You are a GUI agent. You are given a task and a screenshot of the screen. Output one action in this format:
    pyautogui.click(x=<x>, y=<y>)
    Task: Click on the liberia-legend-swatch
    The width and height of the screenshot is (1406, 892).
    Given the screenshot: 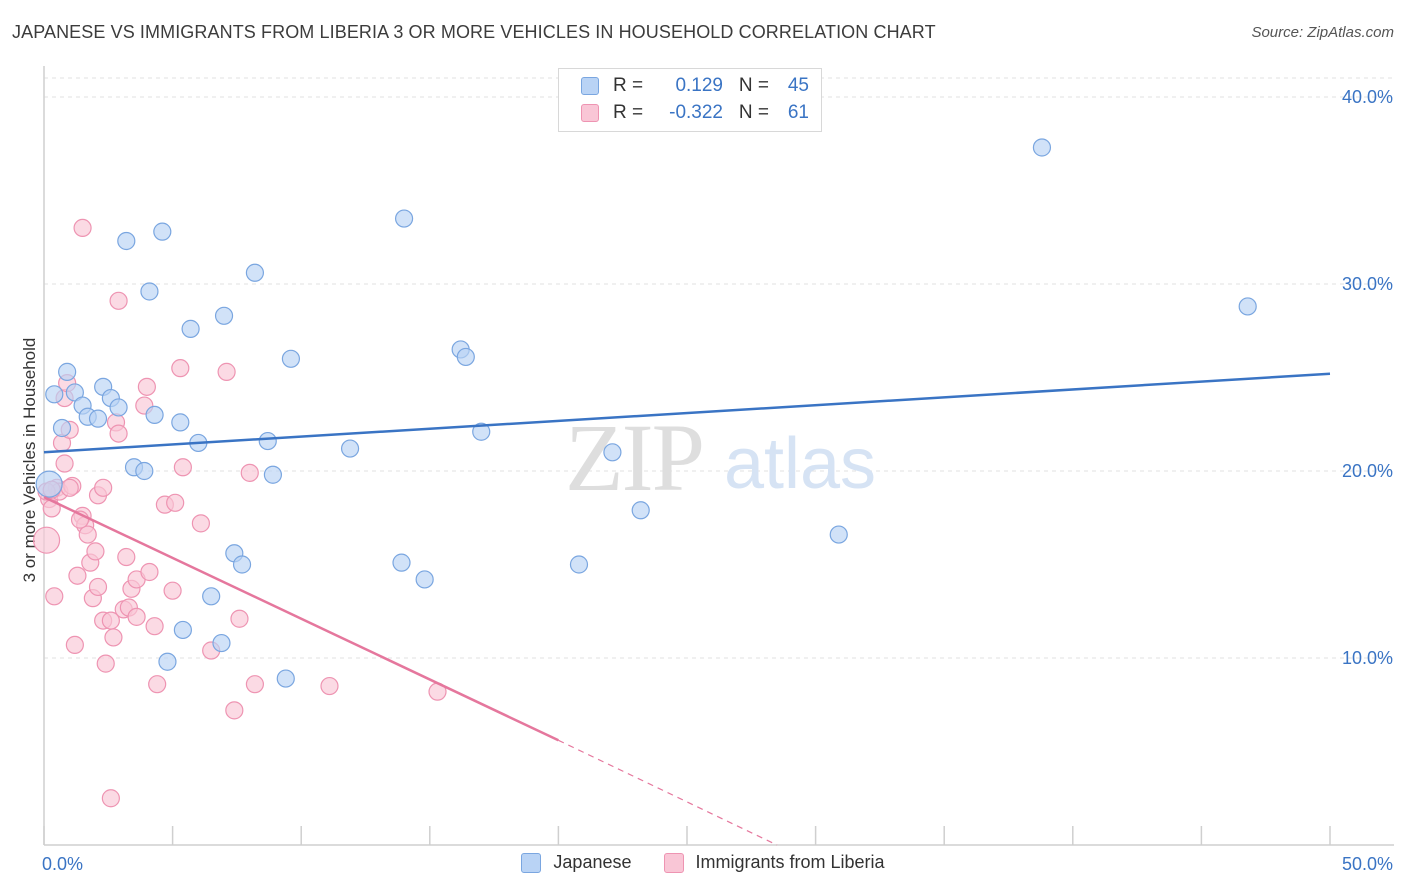 What is the action you would take?
    pyautogui.click(x=673, y=862)
    